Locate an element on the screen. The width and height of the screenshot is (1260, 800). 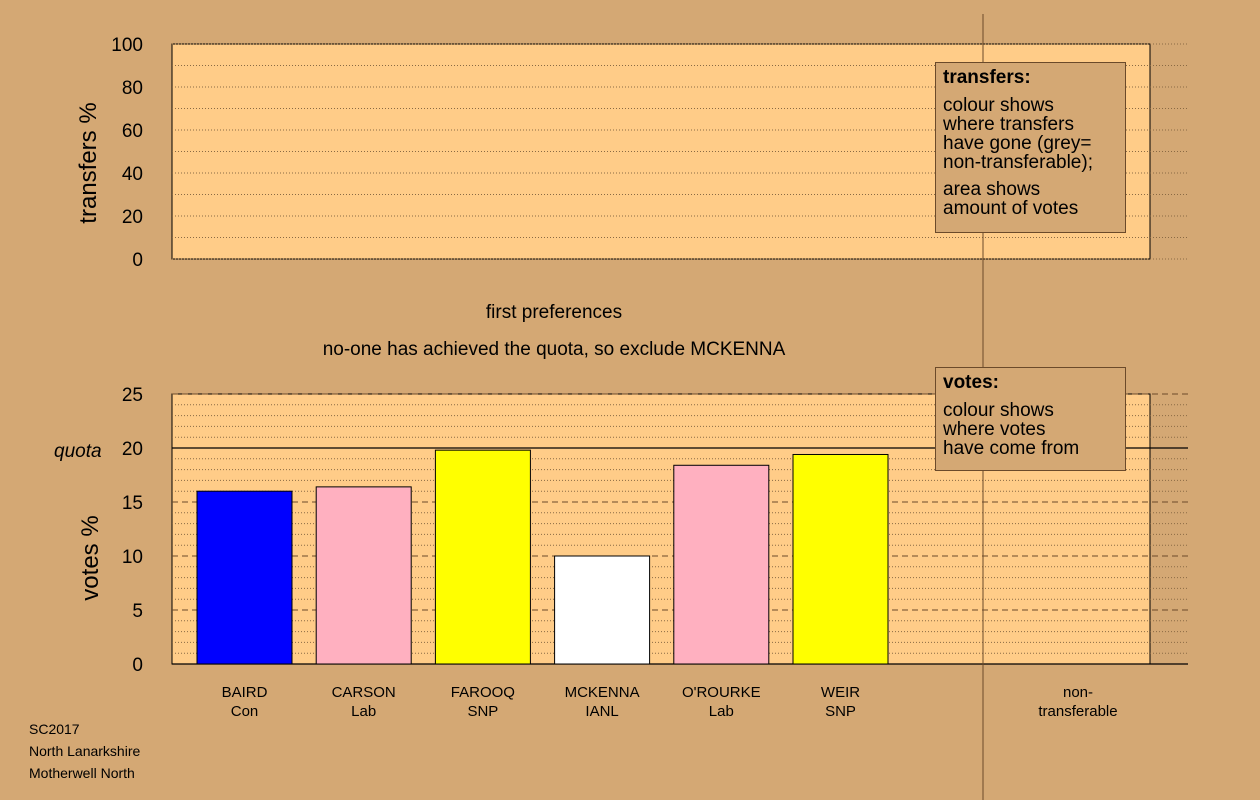
votes-legend-line-1: colour shows where votes have come from is located at coordinates (1011, 429).